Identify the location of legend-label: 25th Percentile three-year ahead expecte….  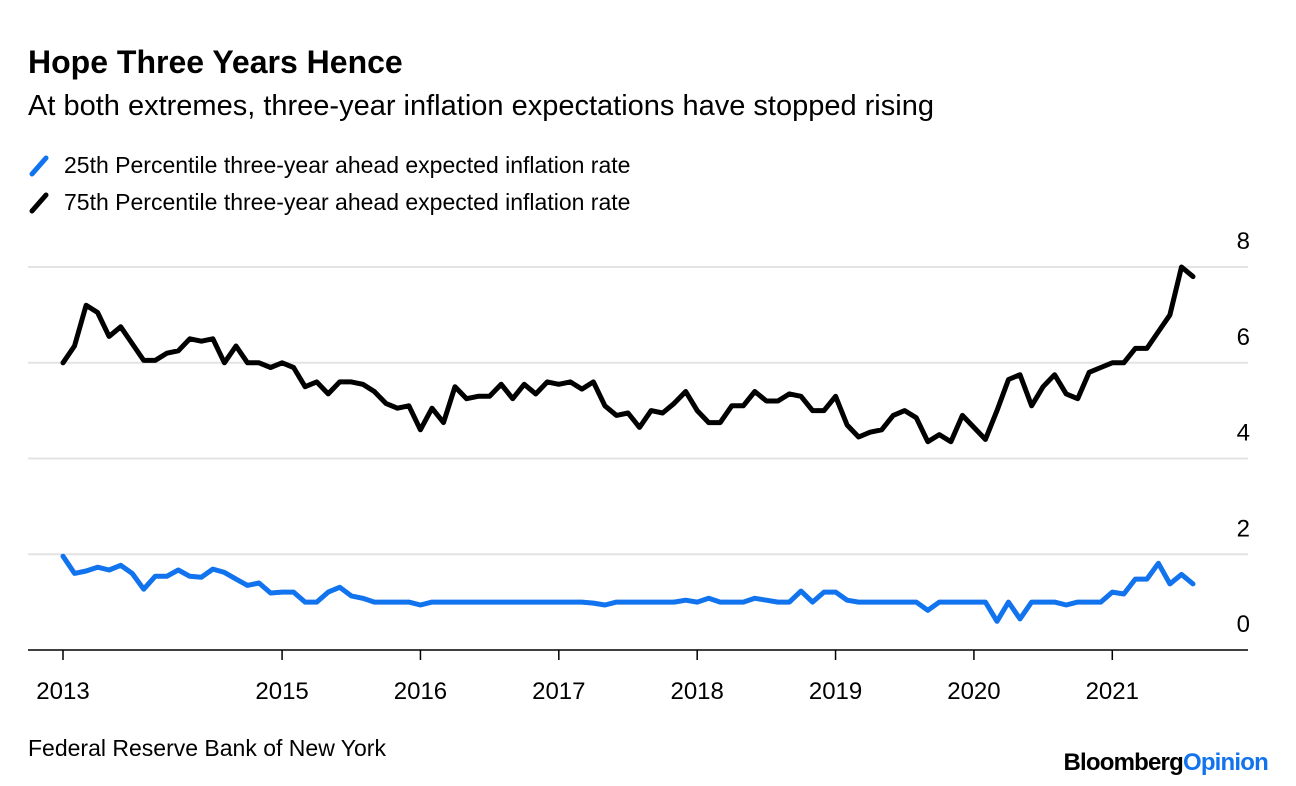
(347, 165).